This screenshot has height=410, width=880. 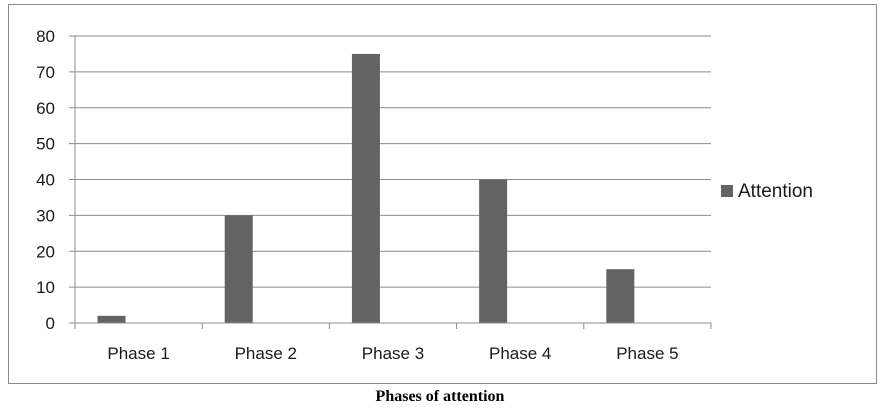 I want to click on y-tick-label: 10, so click(x=45, y=287).